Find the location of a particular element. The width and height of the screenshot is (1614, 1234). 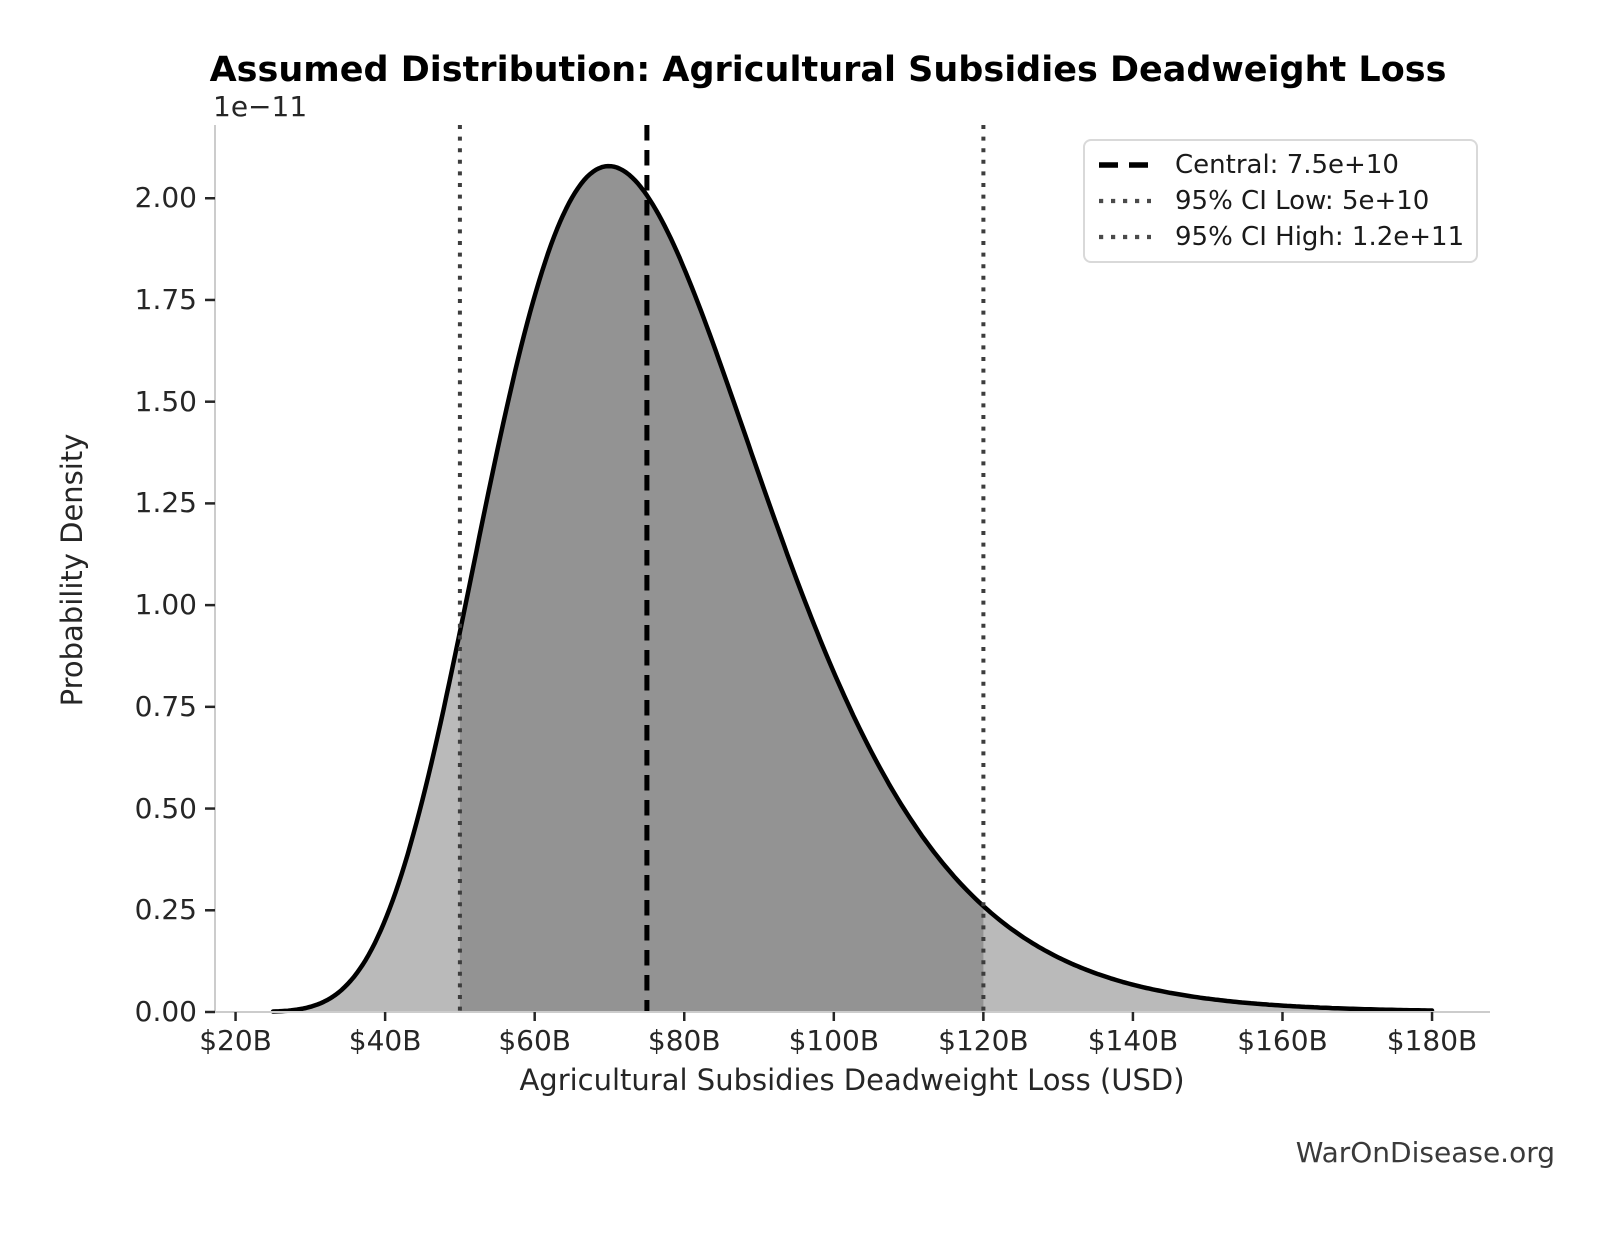

x-tick-label: $60B is located at coordinates (534, 1040).